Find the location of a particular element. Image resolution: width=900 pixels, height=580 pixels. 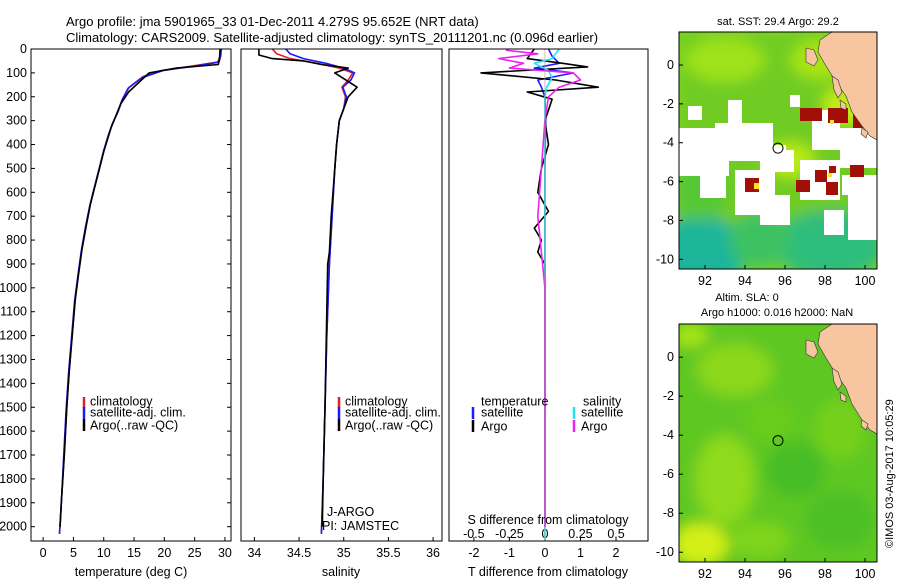

sst-map-panel: sat. SST: 29.4 Argo: 29.2 is located at coordinates (767, 152).